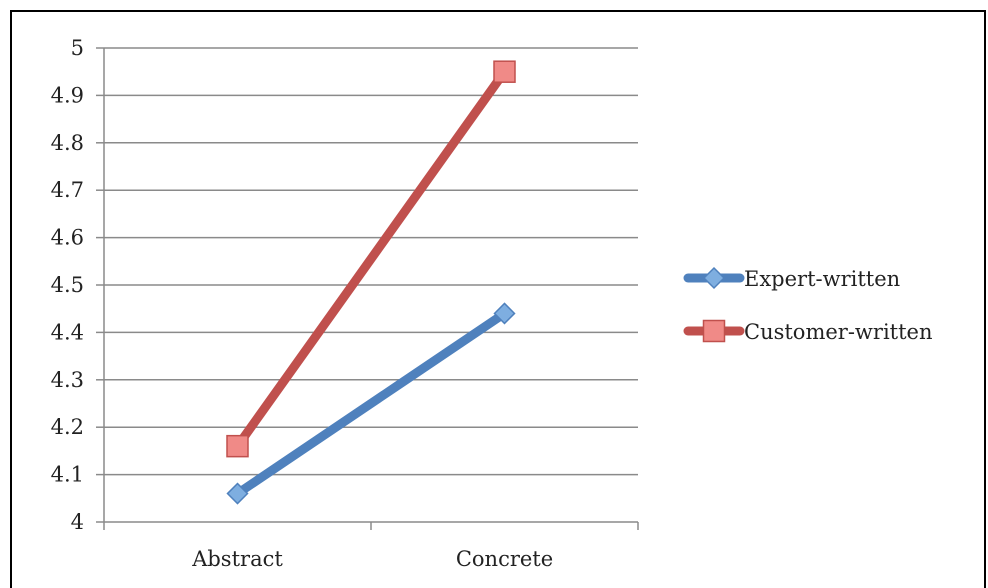  Describe the element at coordinates (77, 48) in the screenshot. I see `y-tick-label: 5` at that location.